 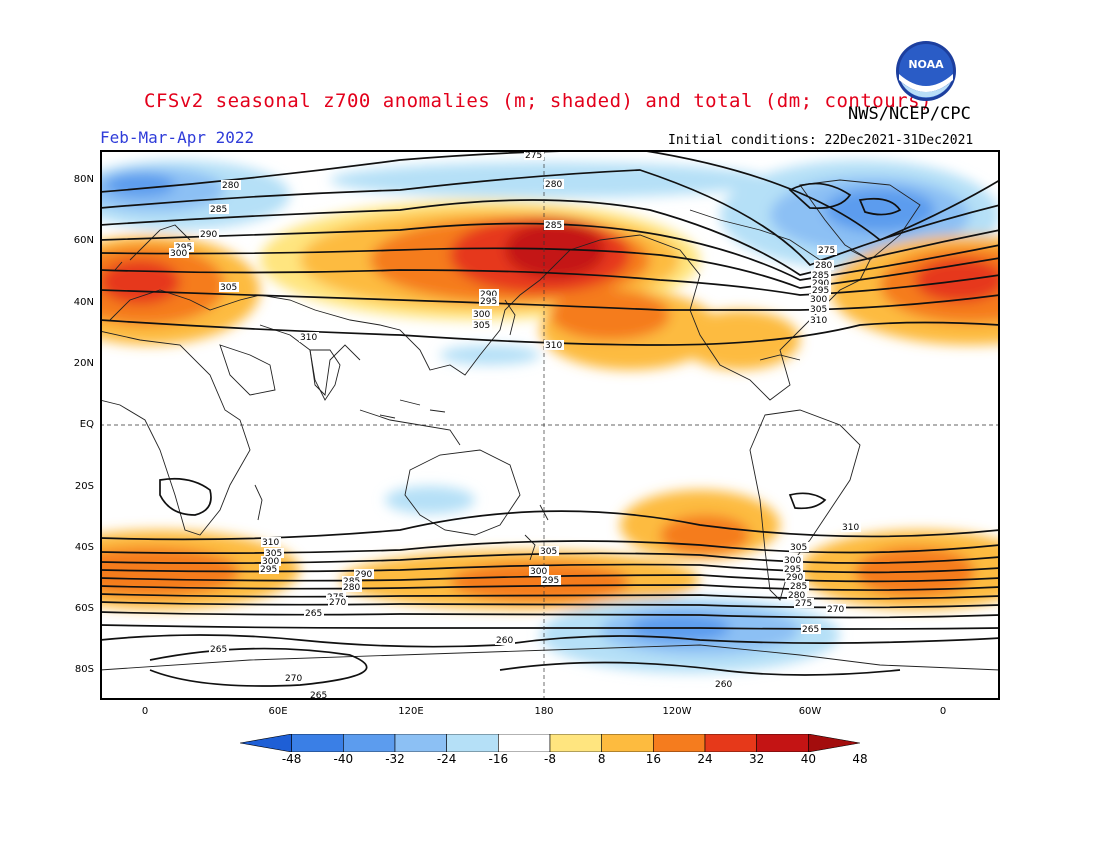 I want to click on latitude-label: 80S, so click(x=84, y=670).